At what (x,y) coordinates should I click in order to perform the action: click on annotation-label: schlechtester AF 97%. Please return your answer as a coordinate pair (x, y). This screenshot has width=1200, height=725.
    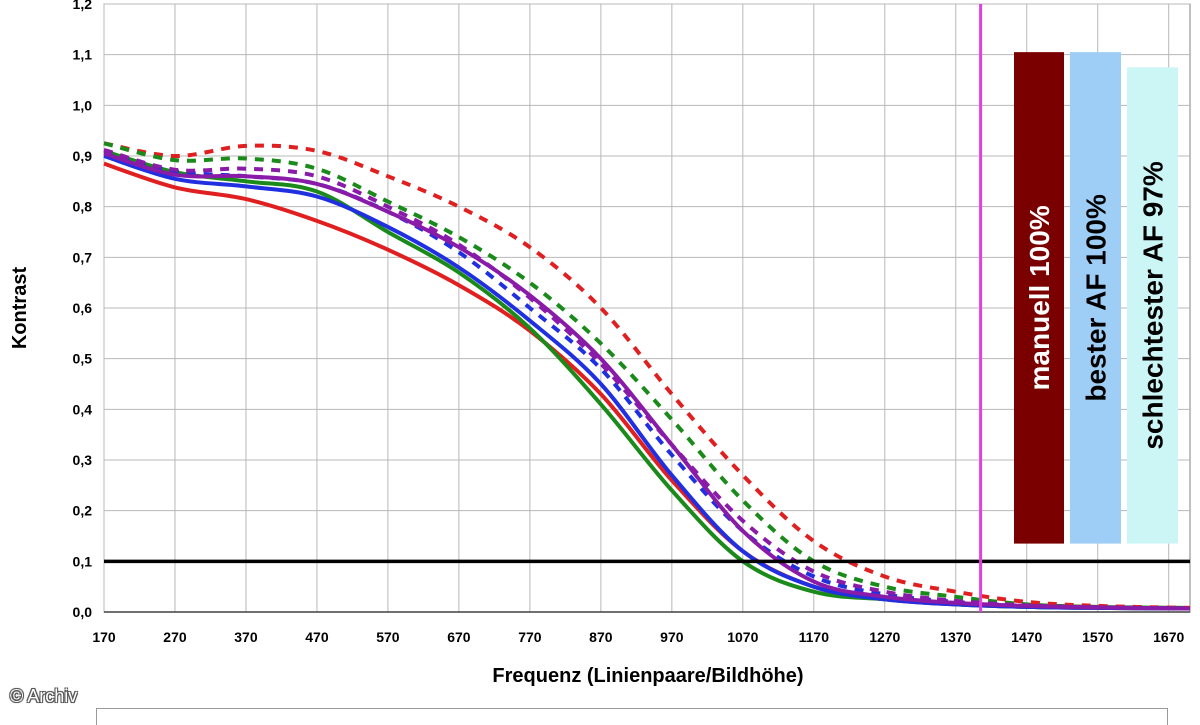
    Looking at the image, I should click on (1153, 305).